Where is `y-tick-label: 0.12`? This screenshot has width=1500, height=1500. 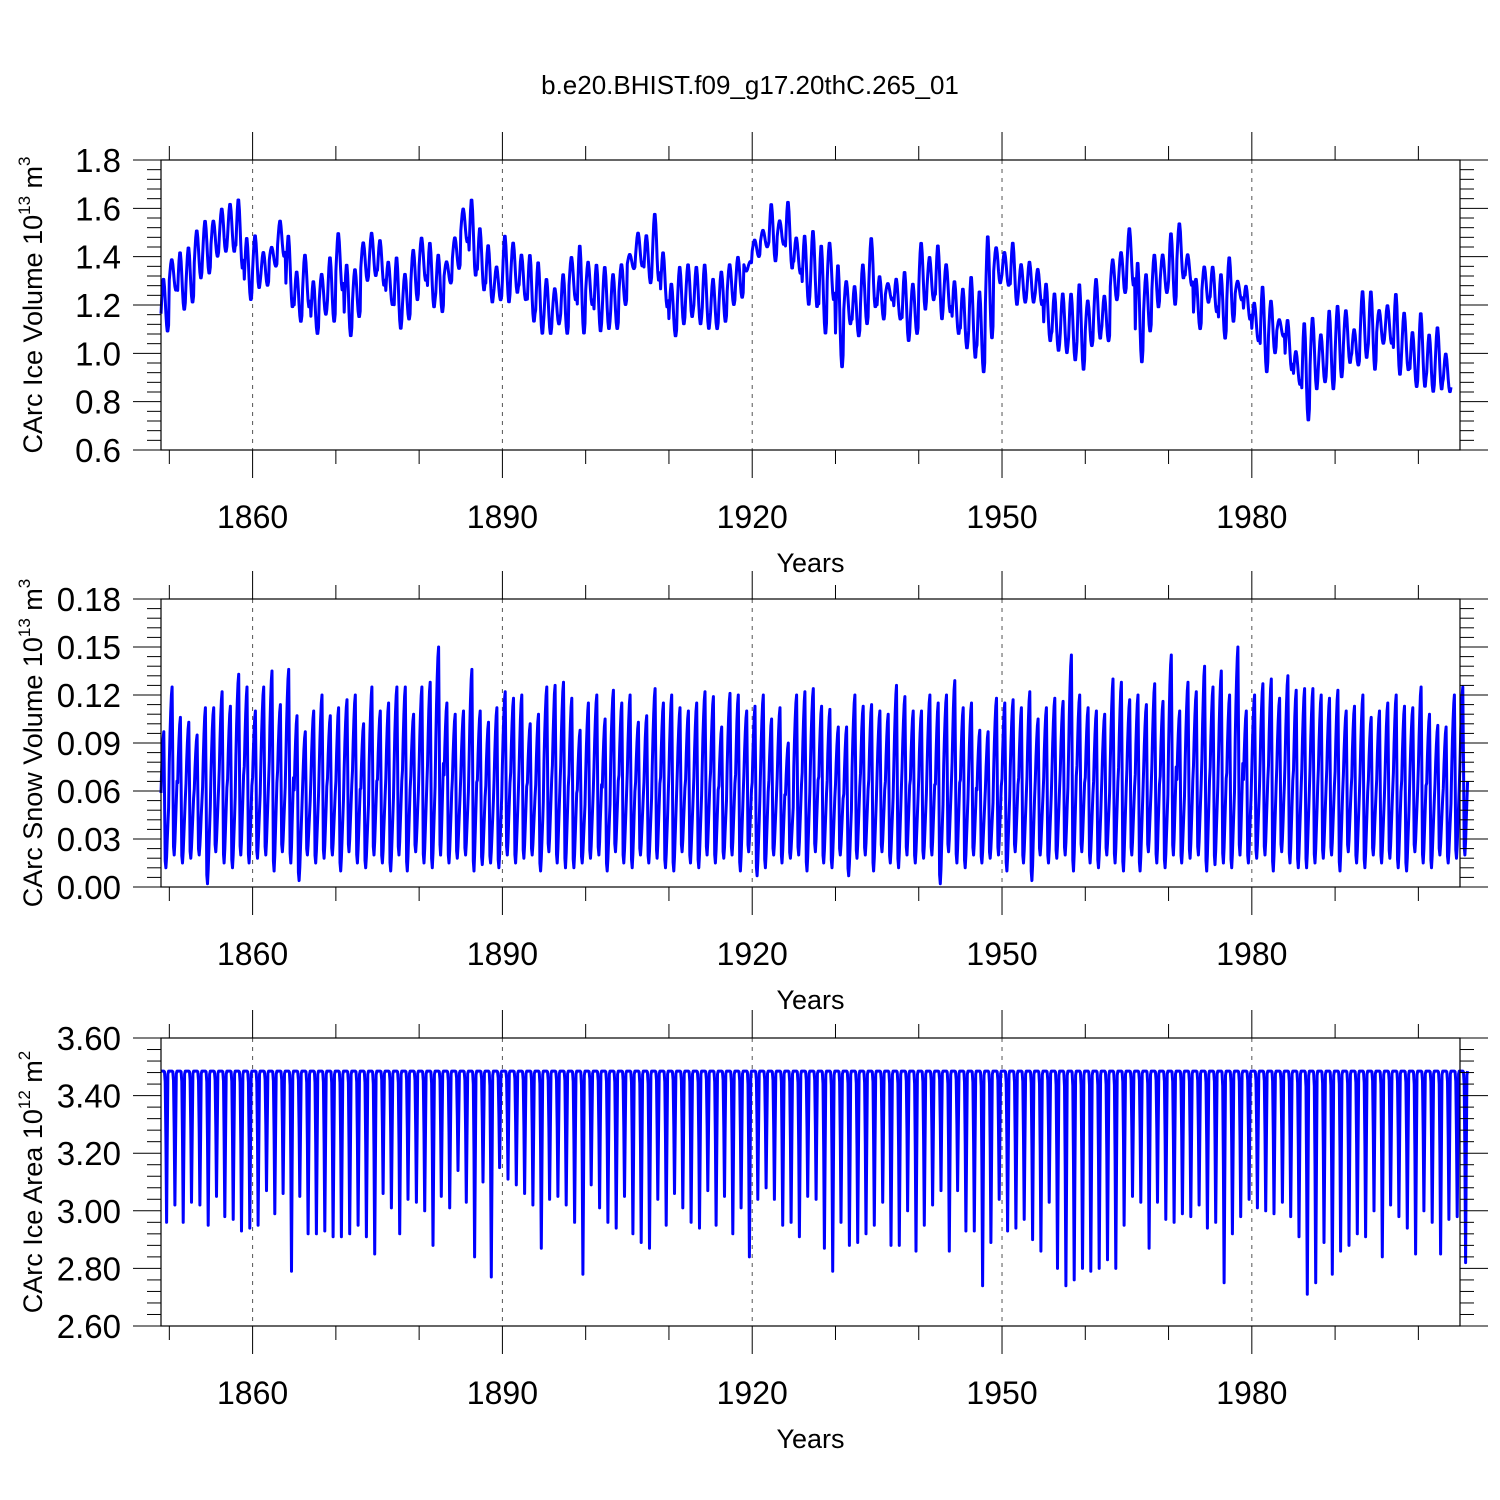
y-tick-label: 0.12 is located at coordinates (89, 695).